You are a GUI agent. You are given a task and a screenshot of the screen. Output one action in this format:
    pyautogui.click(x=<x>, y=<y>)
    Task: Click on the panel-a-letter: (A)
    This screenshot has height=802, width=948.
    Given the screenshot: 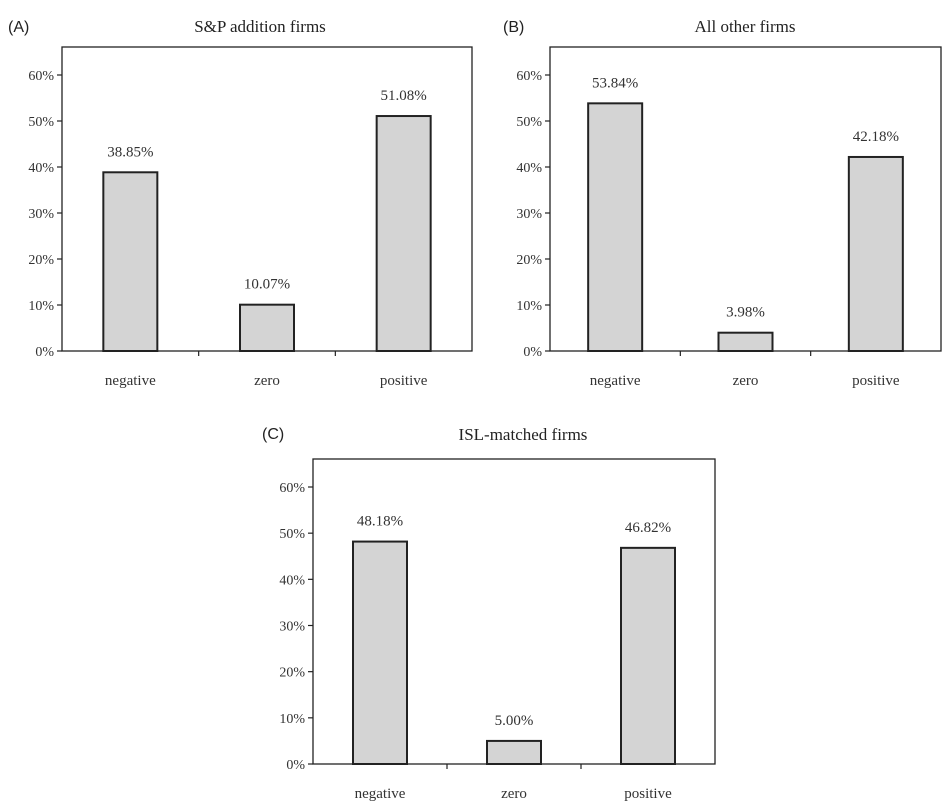 What is the action you would take?
    pyautogui.click(x=18, y=27)
    